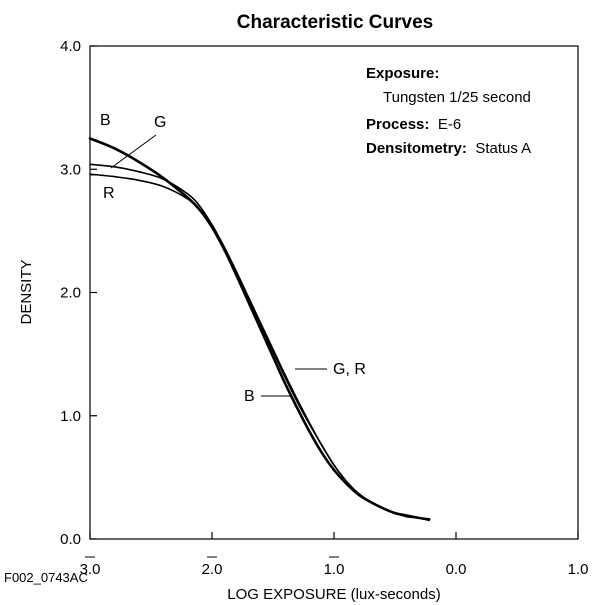 The width and height of the screenshot is (604, 605). What do you see at coordinates (46, 577) in the screenshot?
I see `figure-id: F002_0743AC` at bounding box center [46, 577].